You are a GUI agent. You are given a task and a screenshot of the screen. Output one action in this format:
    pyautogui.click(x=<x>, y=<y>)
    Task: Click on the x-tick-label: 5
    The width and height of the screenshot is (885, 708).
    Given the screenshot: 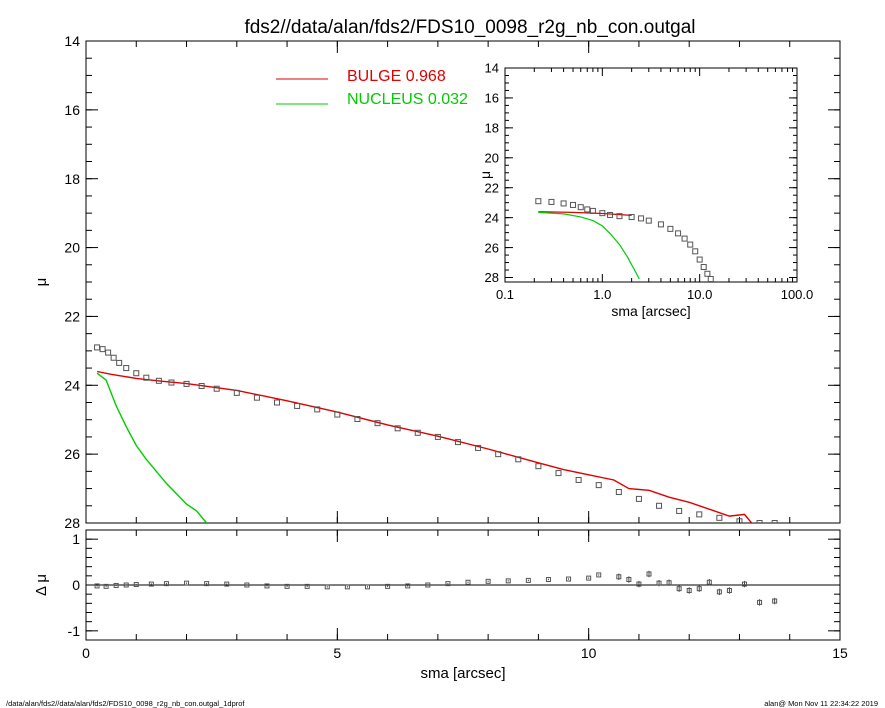 What is the action you would take?
    pyautogui.click(x=337, y=653)
    